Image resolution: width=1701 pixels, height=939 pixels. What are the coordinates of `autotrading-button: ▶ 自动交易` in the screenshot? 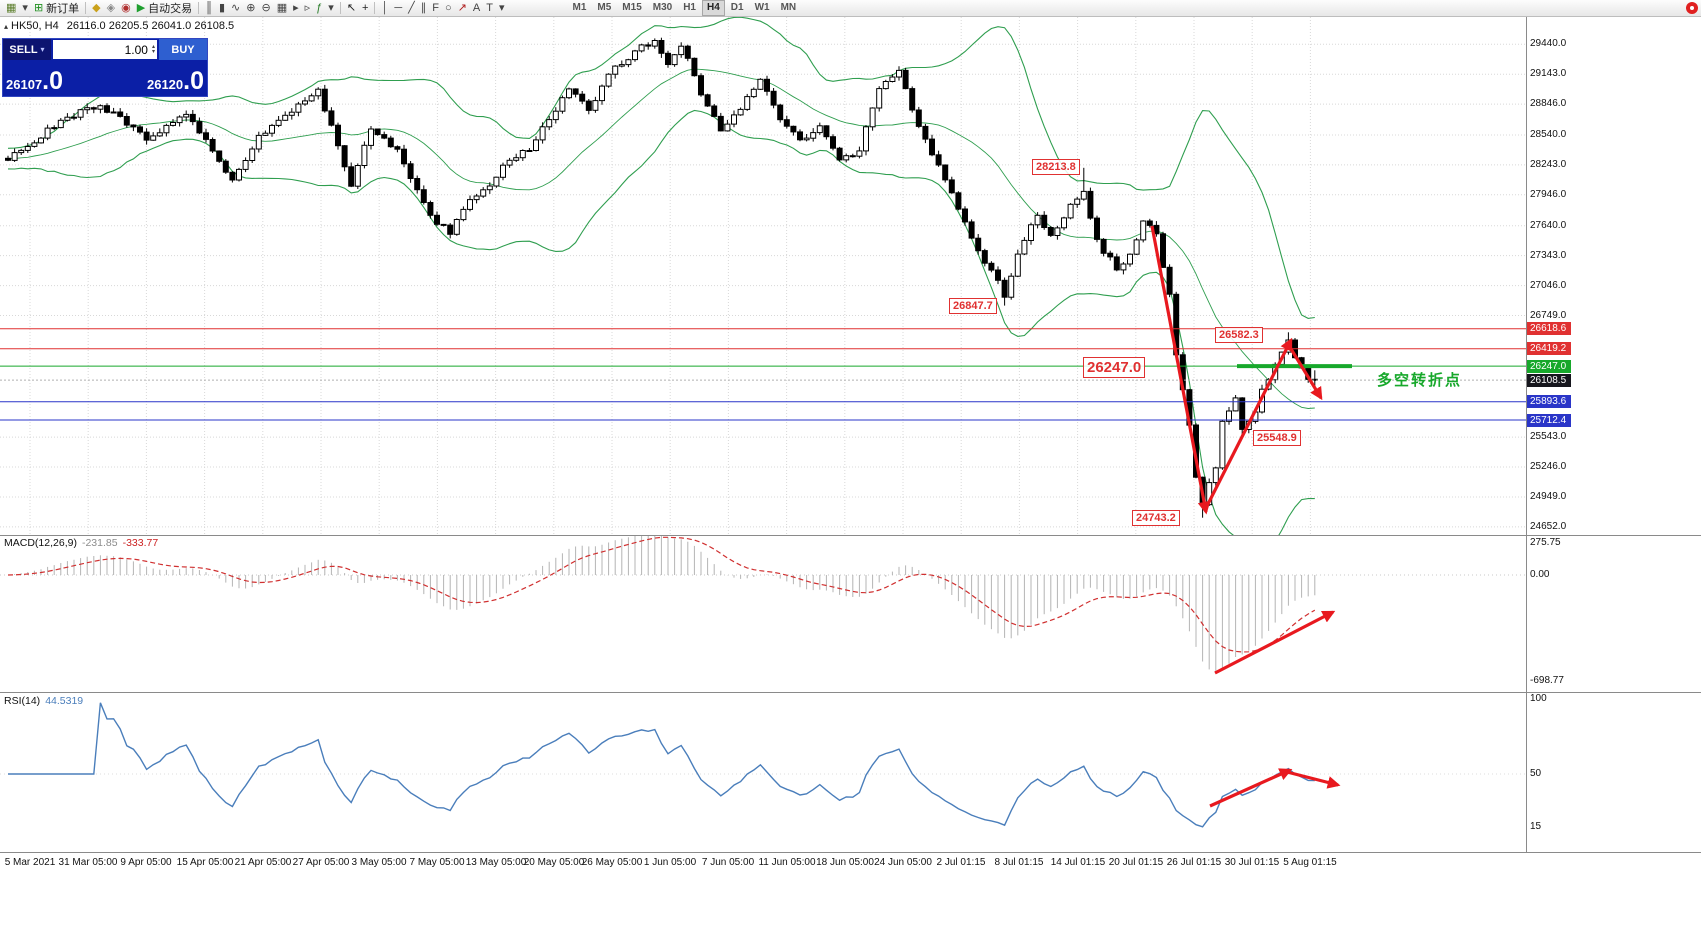 It's located at (164, 8).